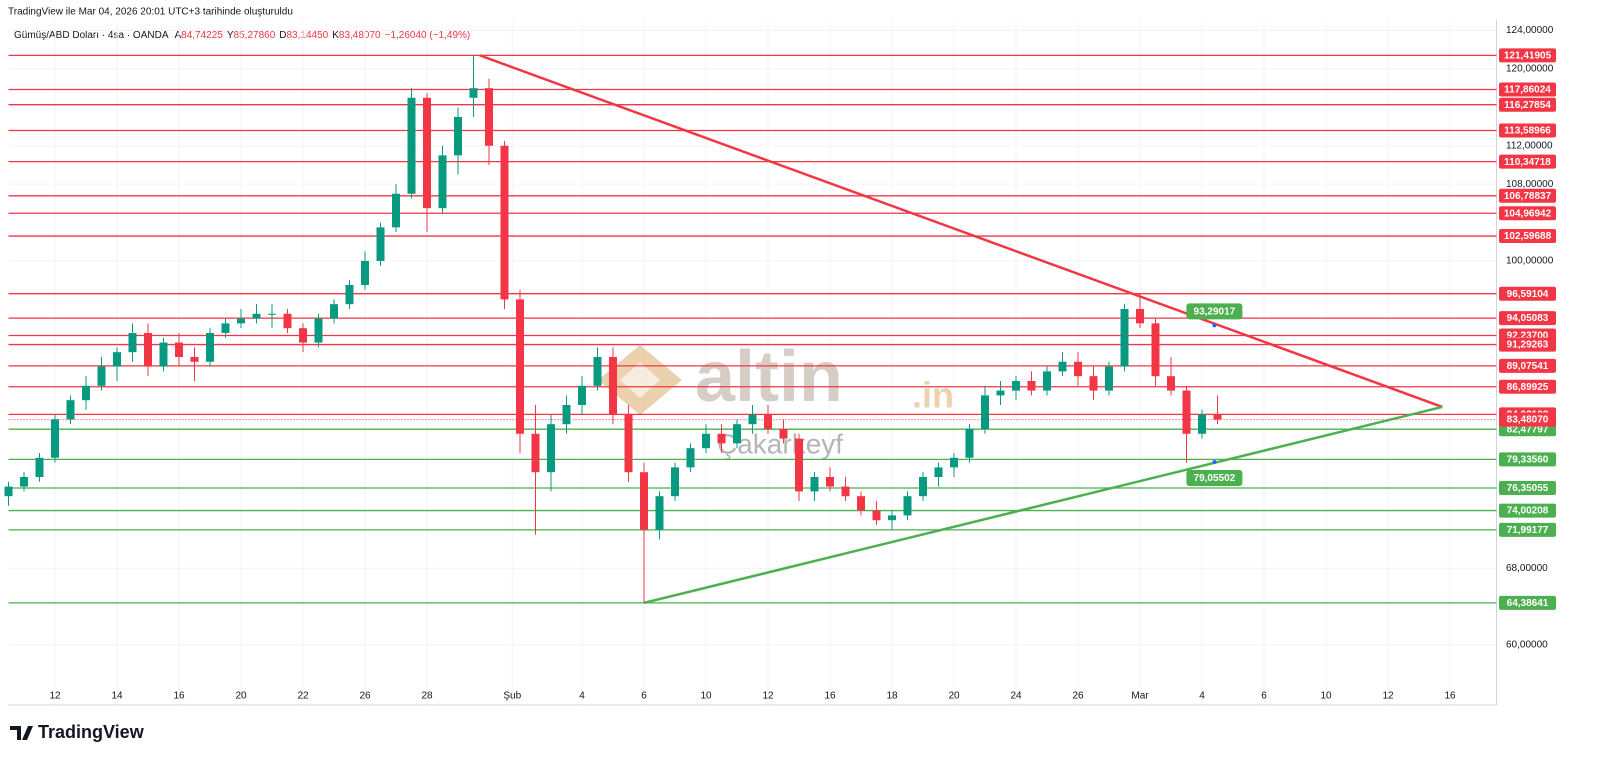 Image resolution: width=1600 pixels, height=777 pixels. Describe the element at coordinates (303, 696) in the screenshot. I see `x-tick-label: 22` at that location.